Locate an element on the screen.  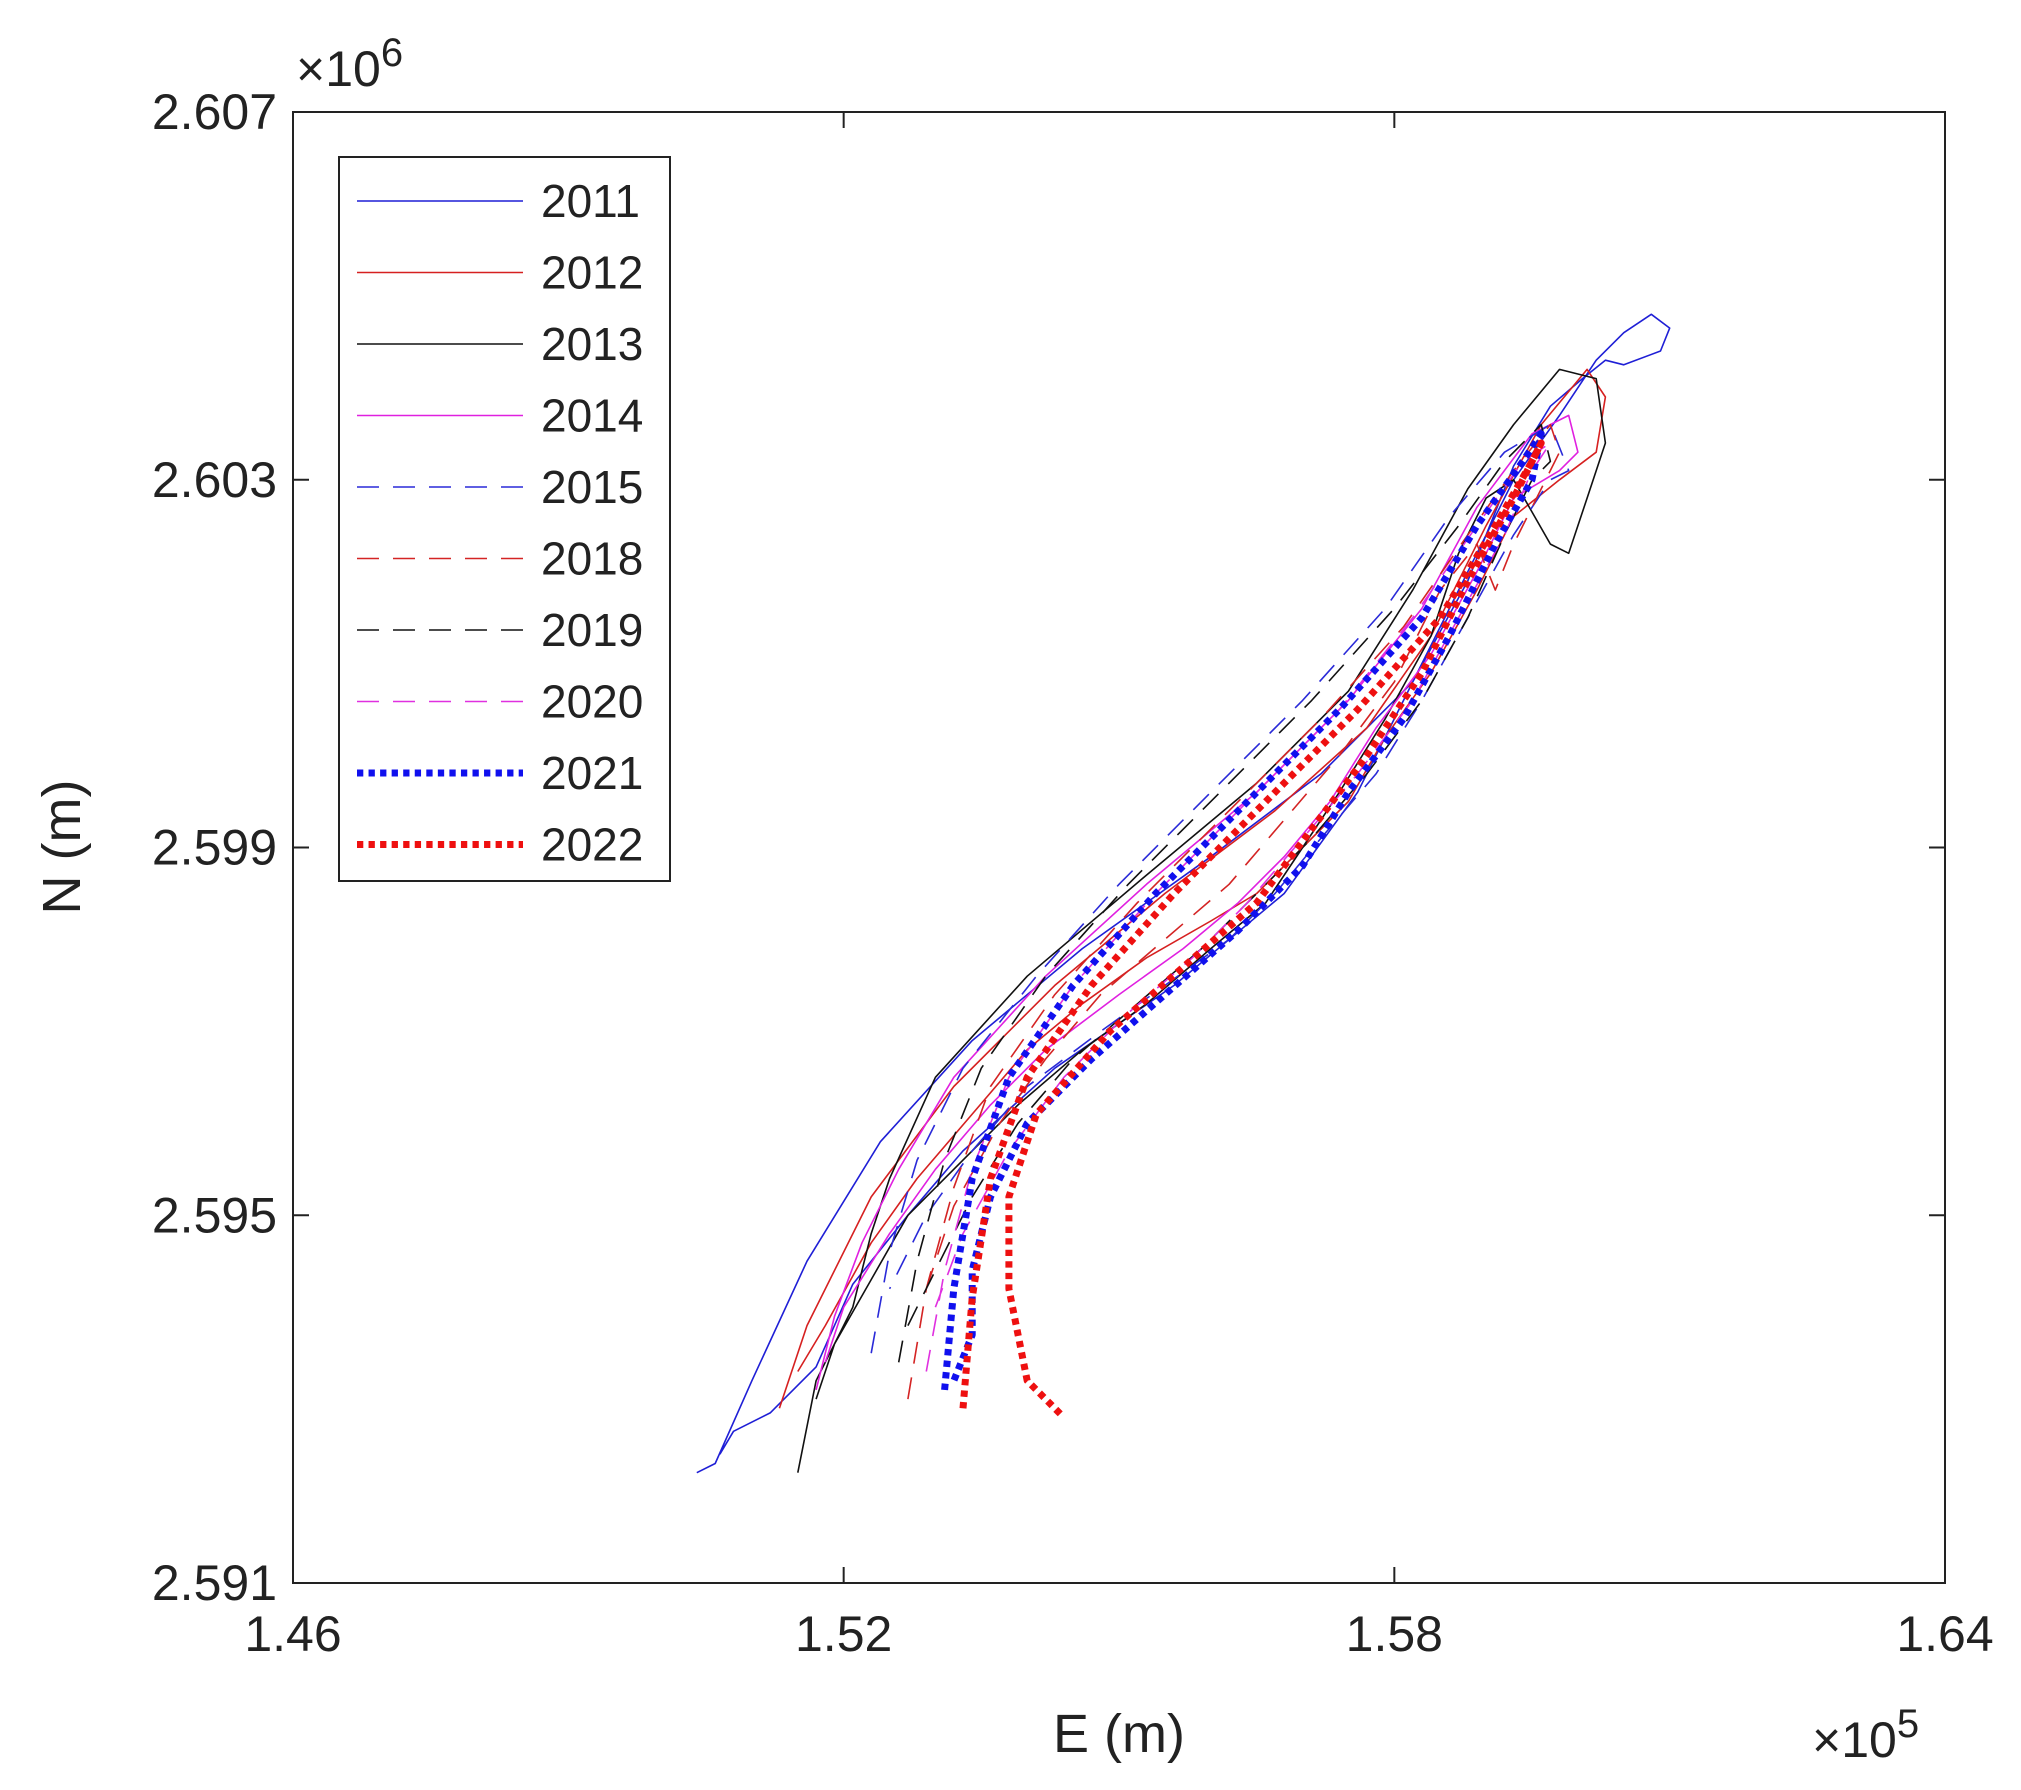
x-tick-label: 1.58 is located at coordinates (1394, 1634).